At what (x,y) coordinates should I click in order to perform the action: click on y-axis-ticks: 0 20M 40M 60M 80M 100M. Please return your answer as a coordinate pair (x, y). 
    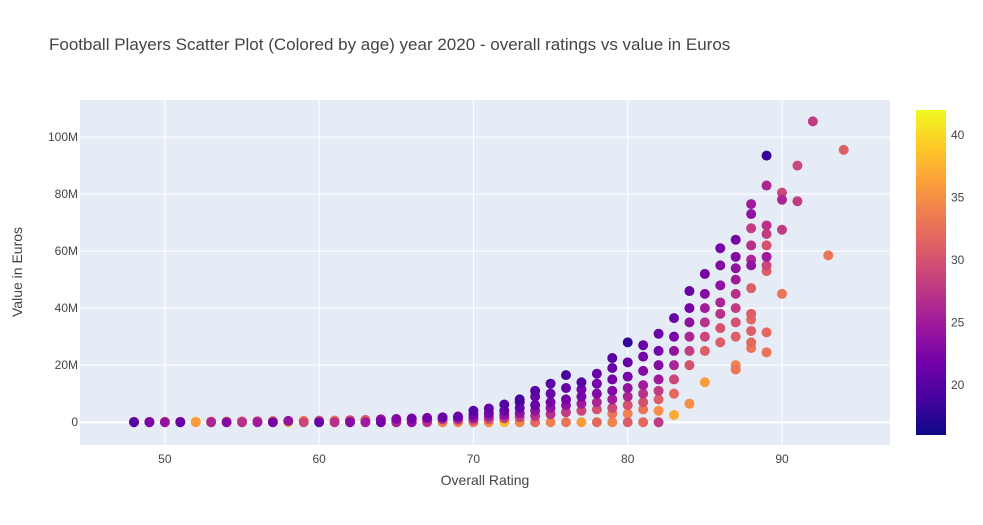
    Looking at the image, I should click on (63, 279).